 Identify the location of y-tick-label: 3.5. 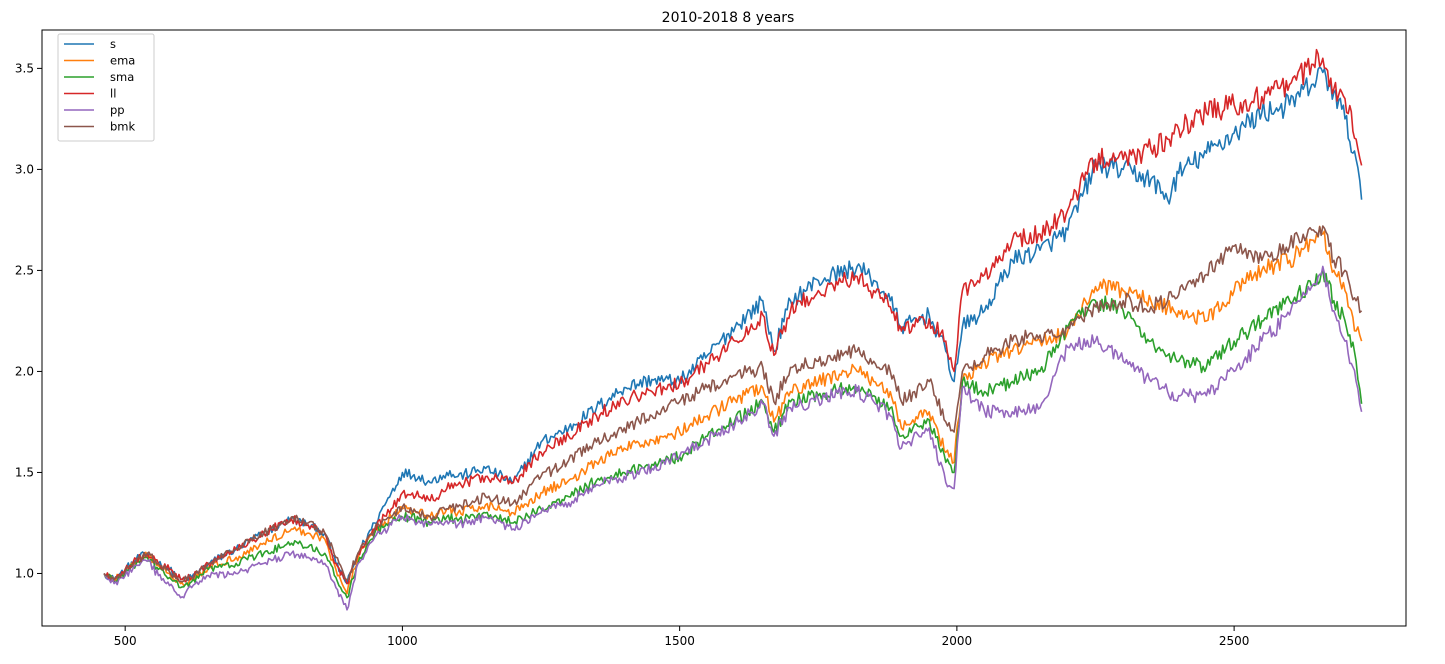
(24, 68).